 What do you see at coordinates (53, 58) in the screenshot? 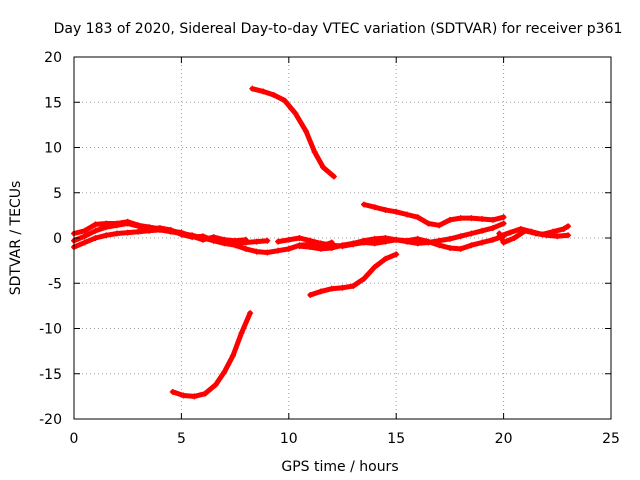
I see `y-tick-label: 20` at bounding box center [53, 58].